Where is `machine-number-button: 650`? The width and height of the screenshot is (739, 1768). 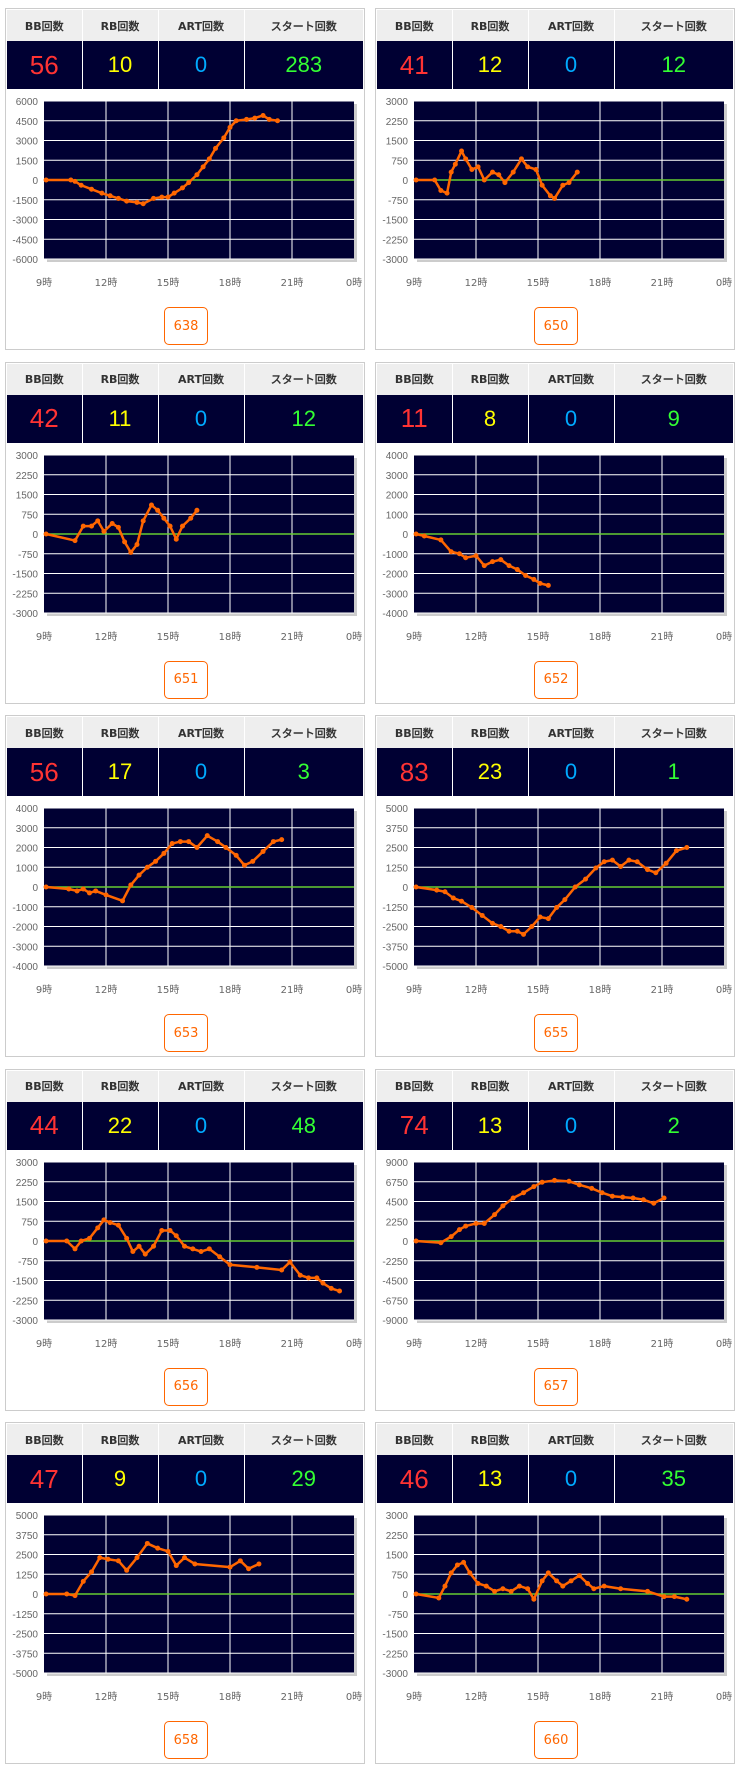
machine-number-button: 650 is located at coordinates (556, 326).